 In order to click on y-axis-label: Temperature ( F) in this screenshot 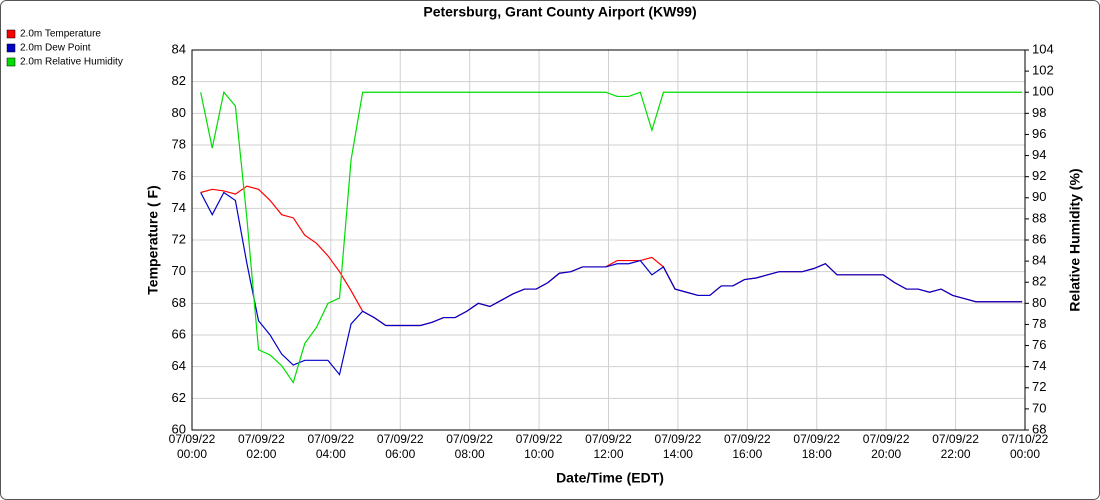, I will do `click(153, 239)`.